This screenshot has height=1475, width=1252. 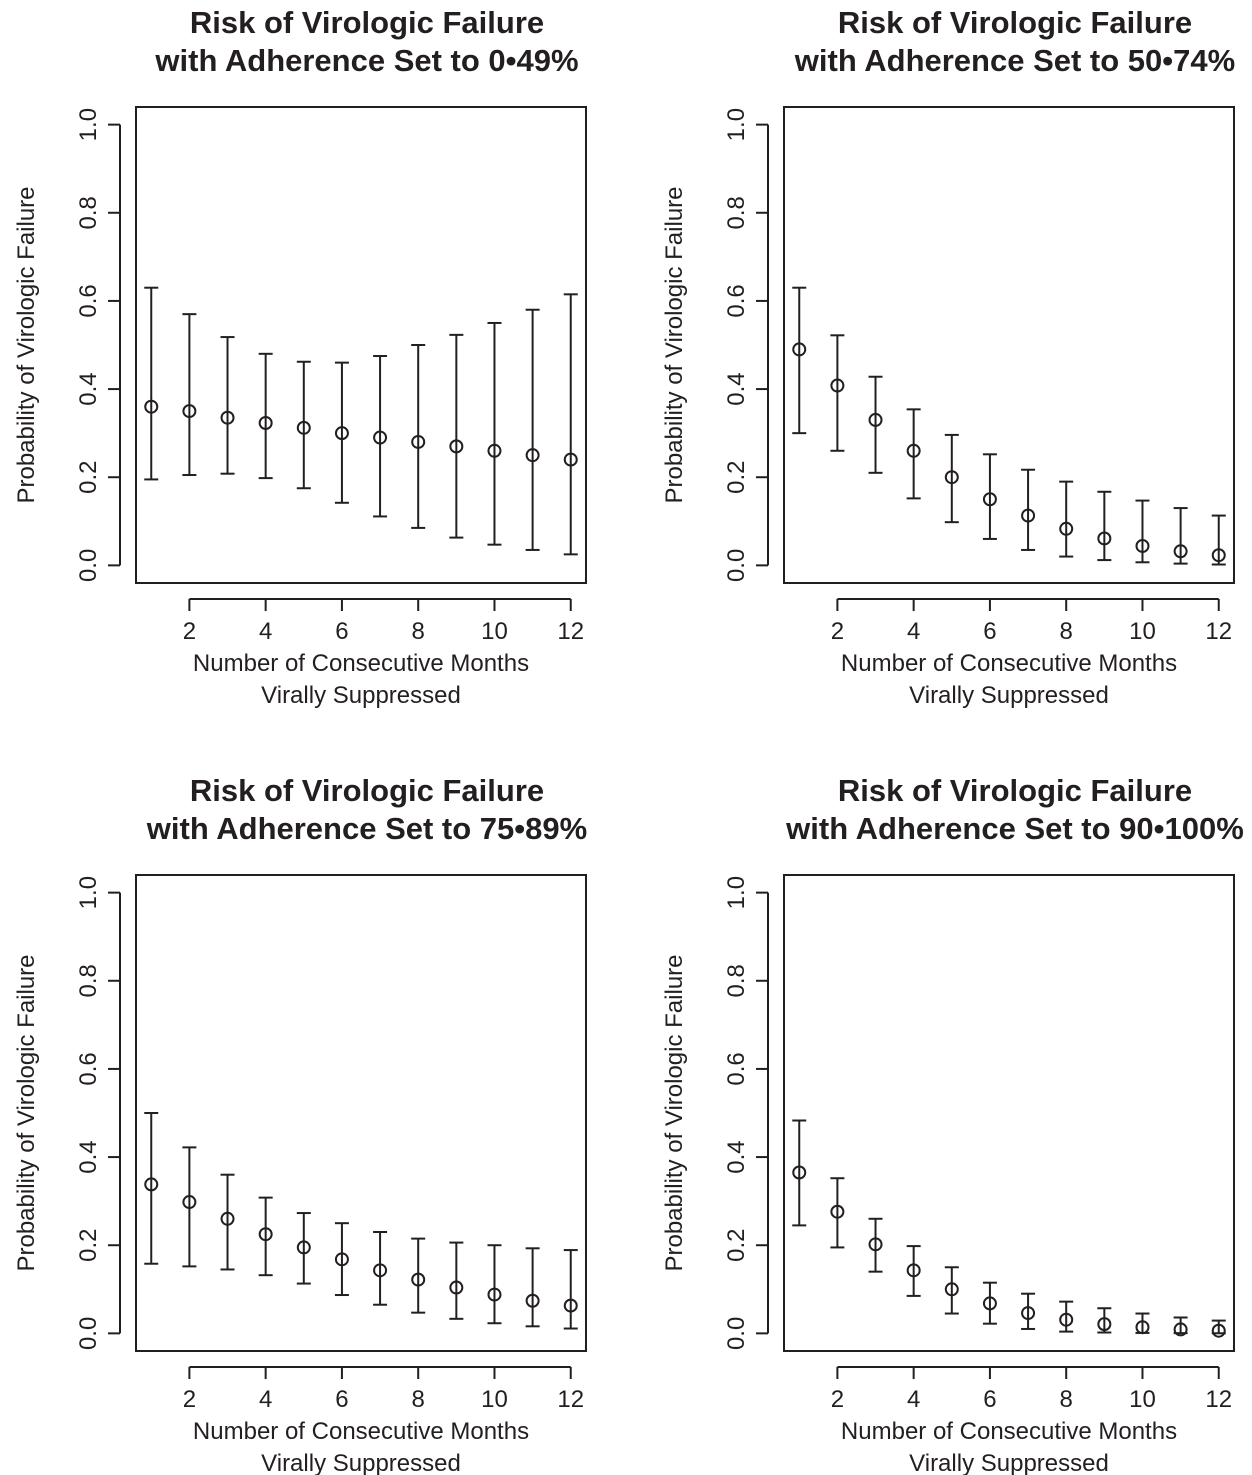 I want to click on chart-title-line-2: with Adherence Set to 50•74%, so click(x=1014, y=60).